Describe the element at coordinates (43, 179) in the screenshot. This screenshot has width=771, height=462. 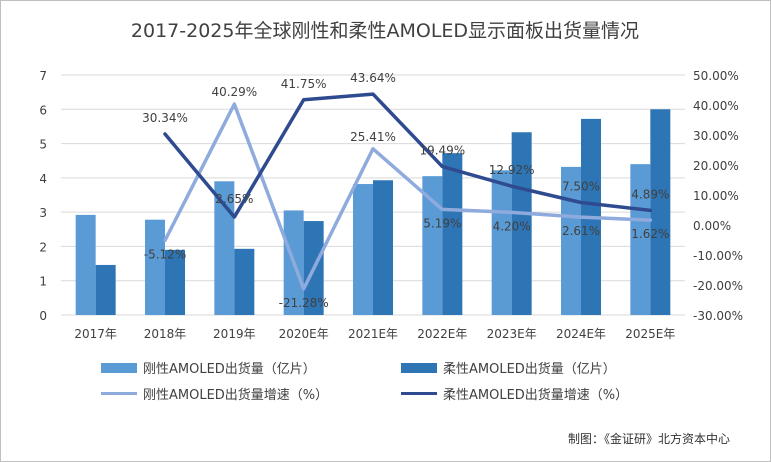
I see `left-axis-tick-label: 4` at that location.